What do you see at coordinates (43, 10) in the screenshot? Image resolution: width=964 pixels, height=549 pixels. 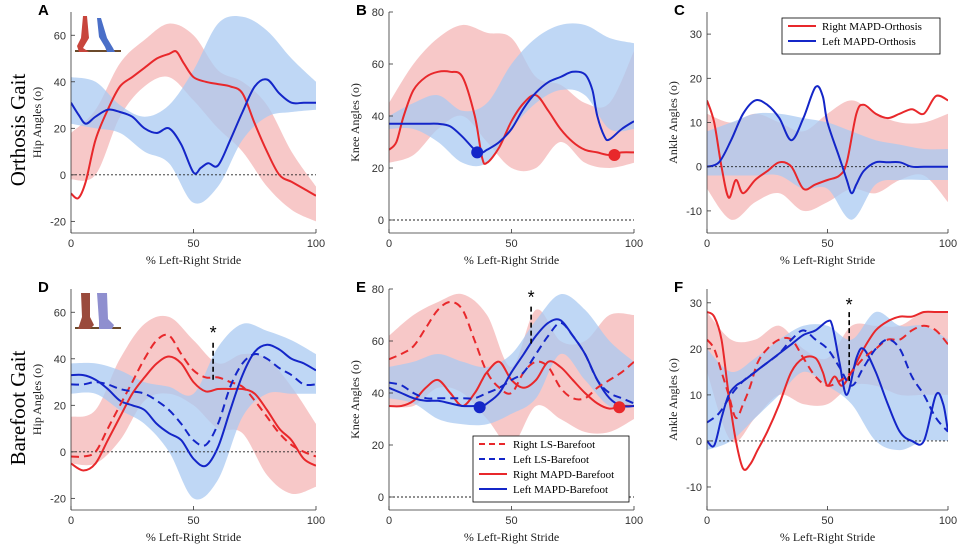 I see `panel-letter: A` at bounding box center [43, 10].